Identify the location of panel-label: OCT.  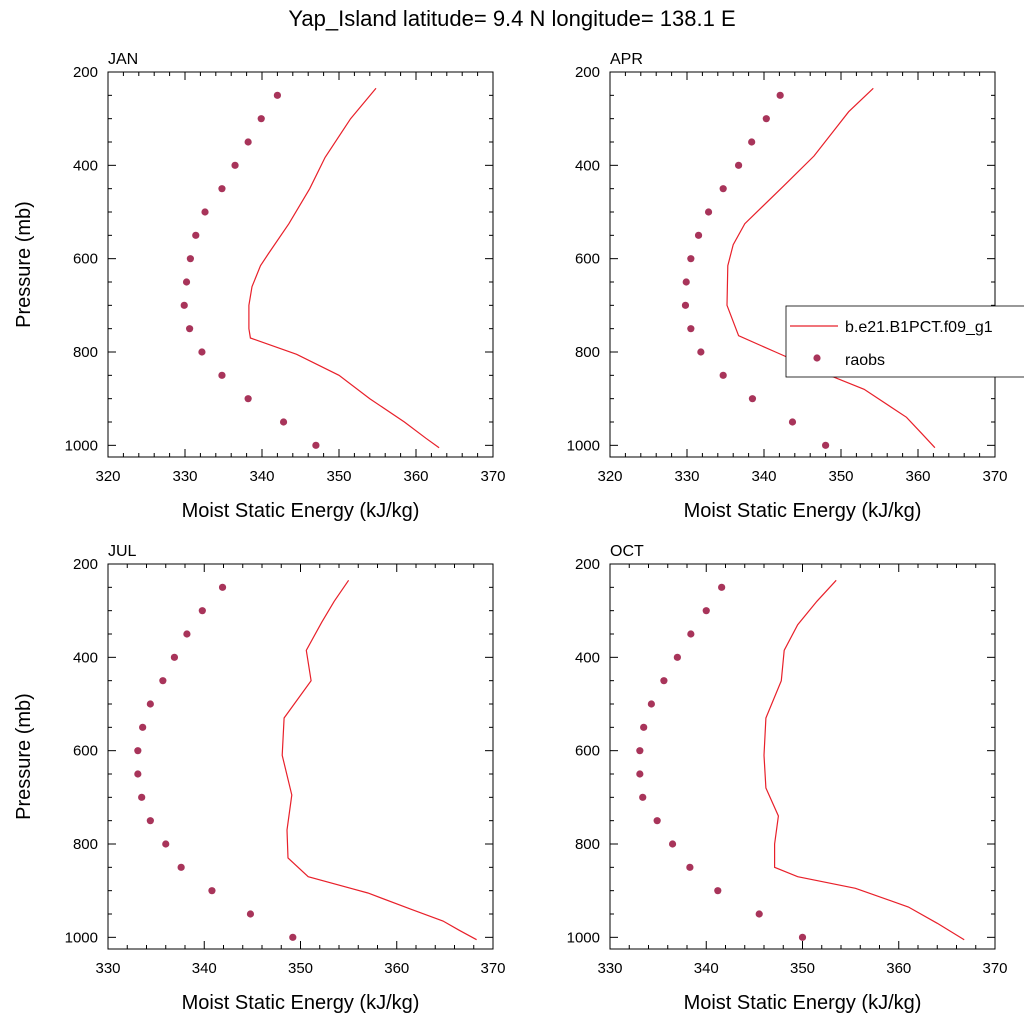
(627, 551).